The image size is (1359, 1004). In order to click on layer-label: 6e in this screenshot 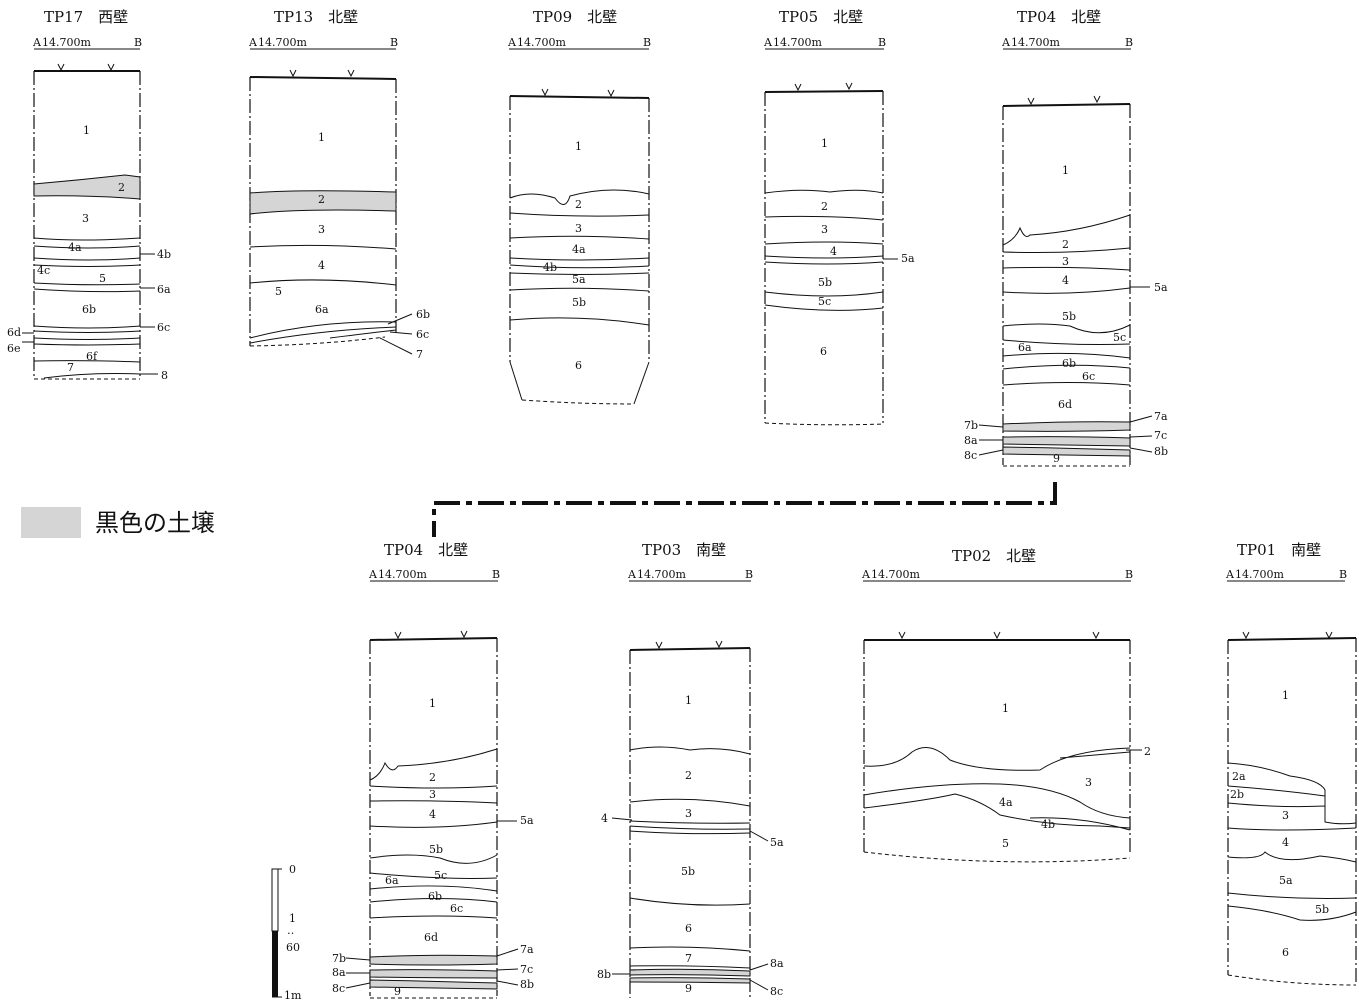, I will do `click(14, 348)`.